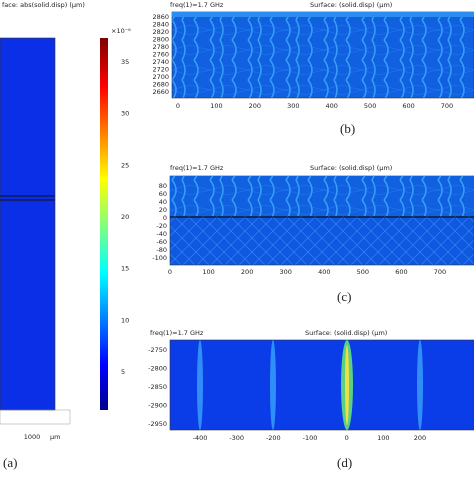  I want to click on x-tick-label: -200, so click(273, 438).